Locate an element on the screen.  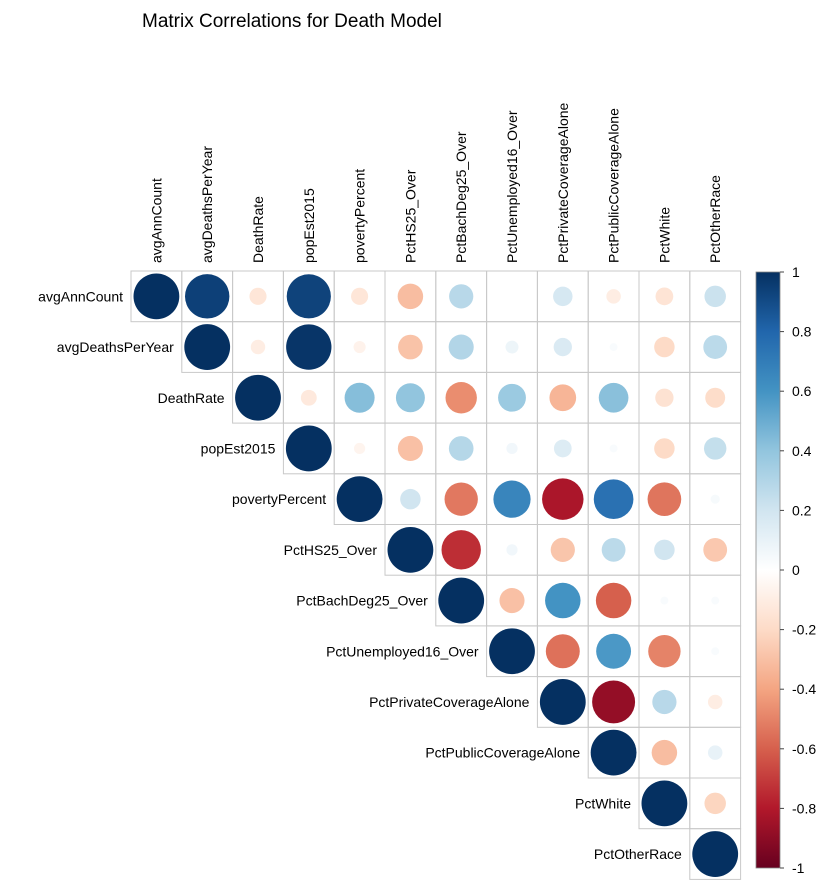
column-label: PctHS25_Over is located at coordinates (410, 216).